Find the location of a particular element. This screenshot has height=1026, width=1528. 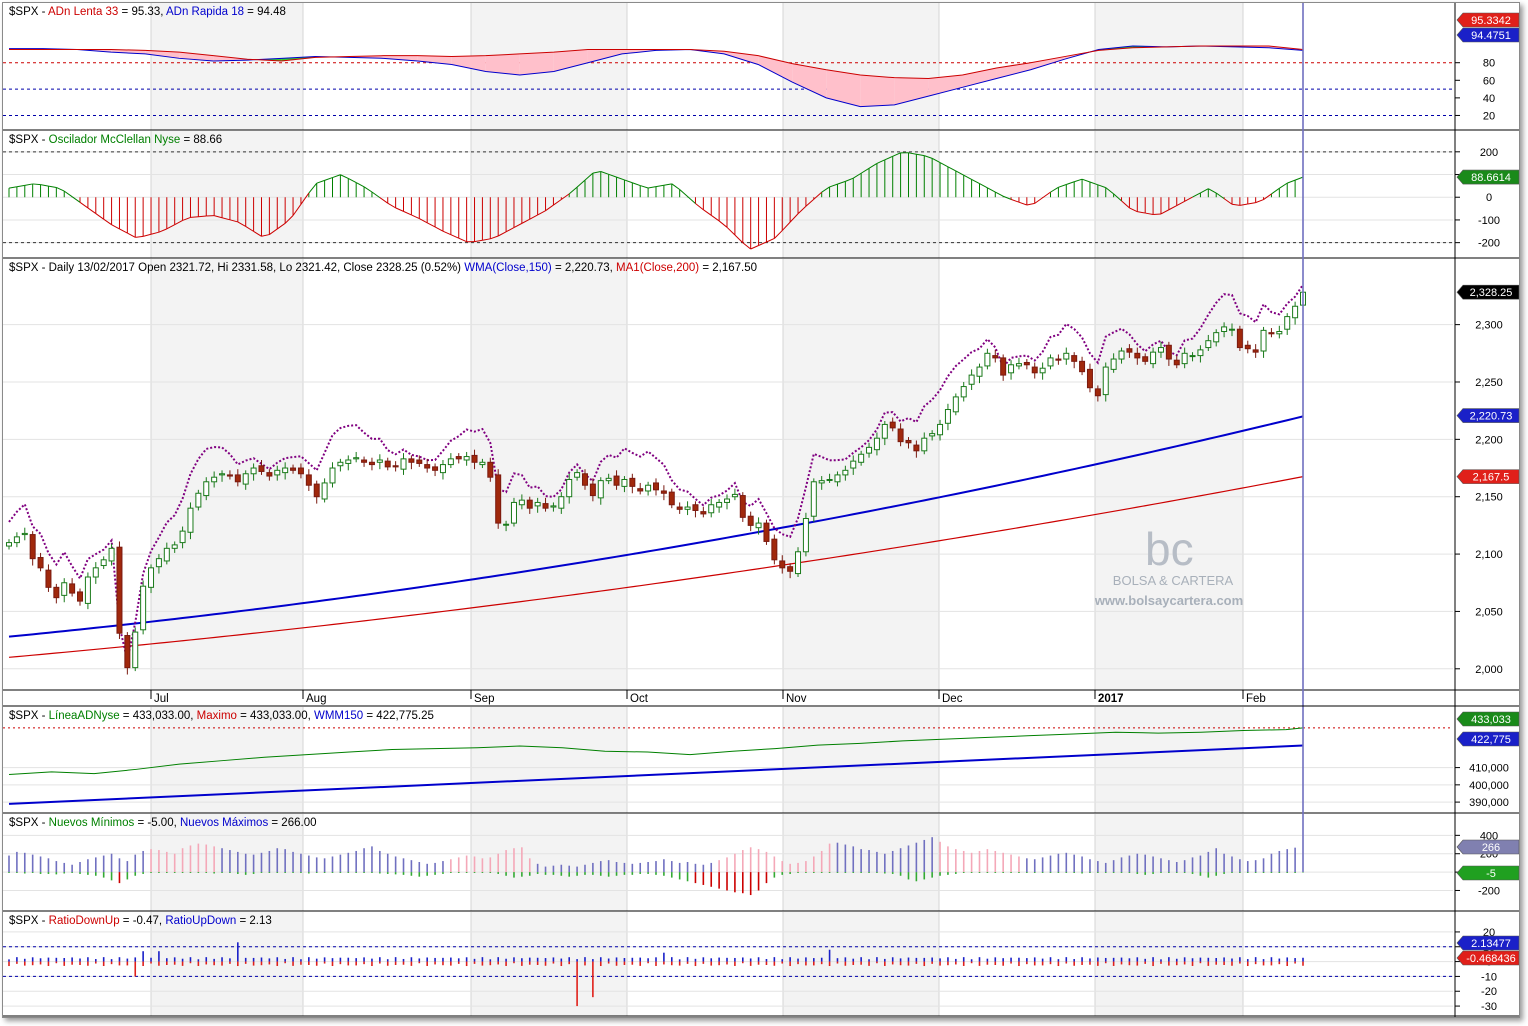

month-label: Sep is located at coordinates (484, 699).